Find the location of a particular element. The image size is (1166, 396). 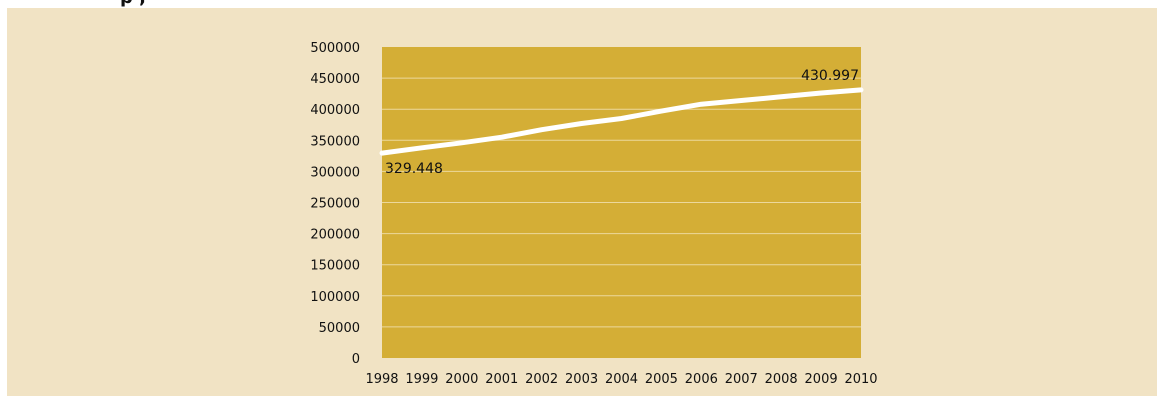

x-tick-label: 1999 is located at coordinates (421, 379).